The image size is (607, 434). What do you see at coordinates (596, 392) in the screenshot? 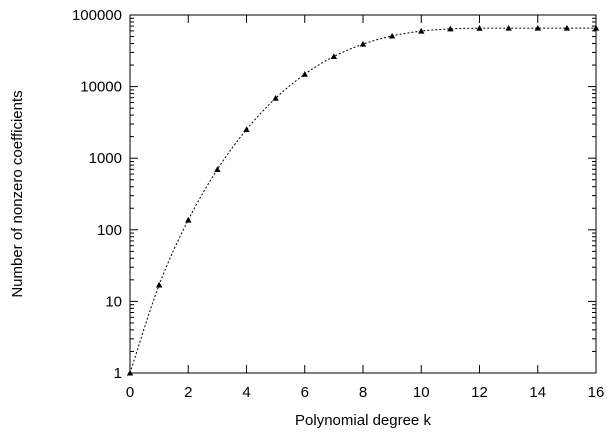
I see `x-tick-label: 16` at bounding box center [596, 392].